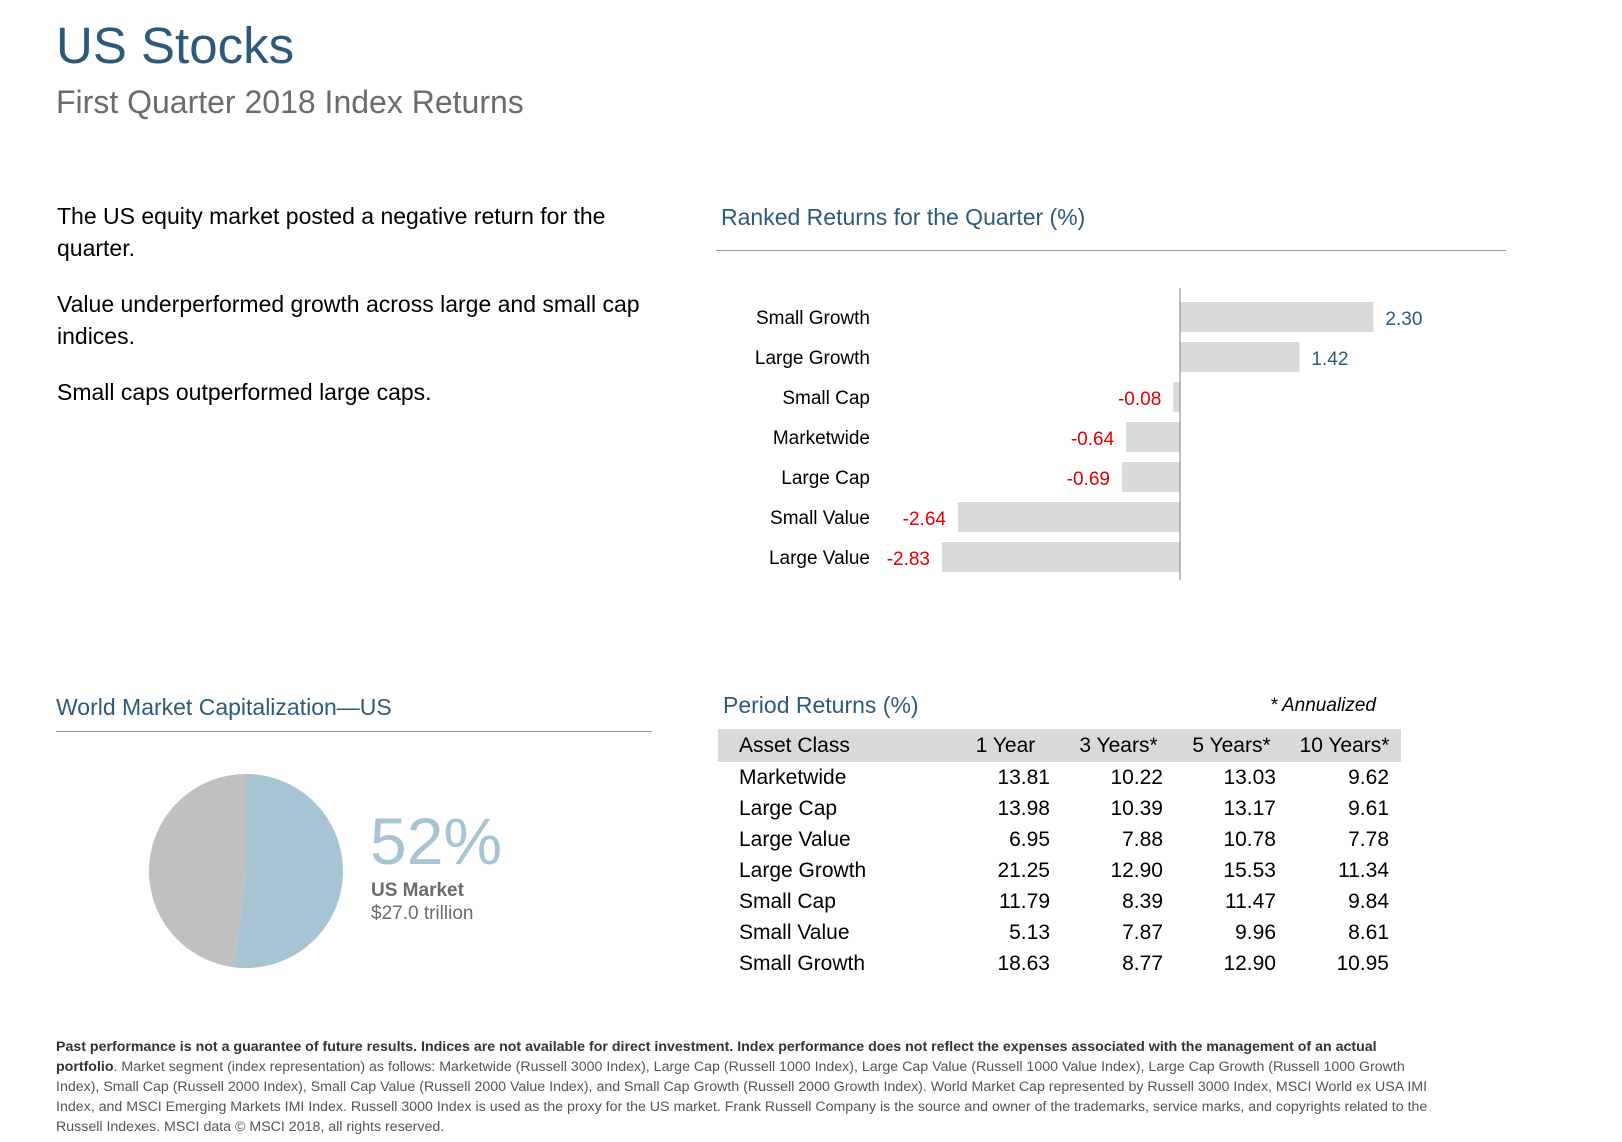 This screenshot has width=1622, height=1142. What do you see at coordinates (1118, 745) in the screenshot?
I see `column-header: 3 Years*` at bounding box center [1118, 745].